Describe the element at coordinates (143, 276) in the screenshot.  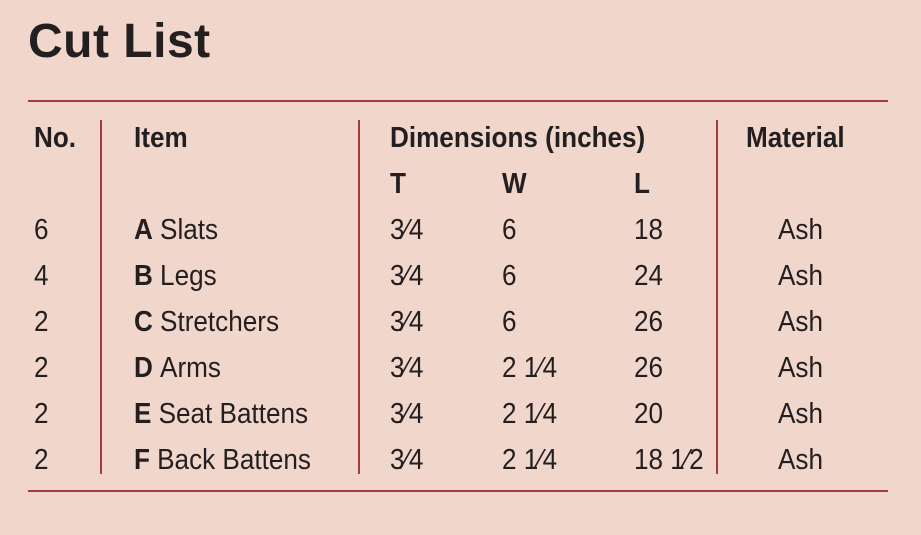
I see `part-letter: B` at that location.